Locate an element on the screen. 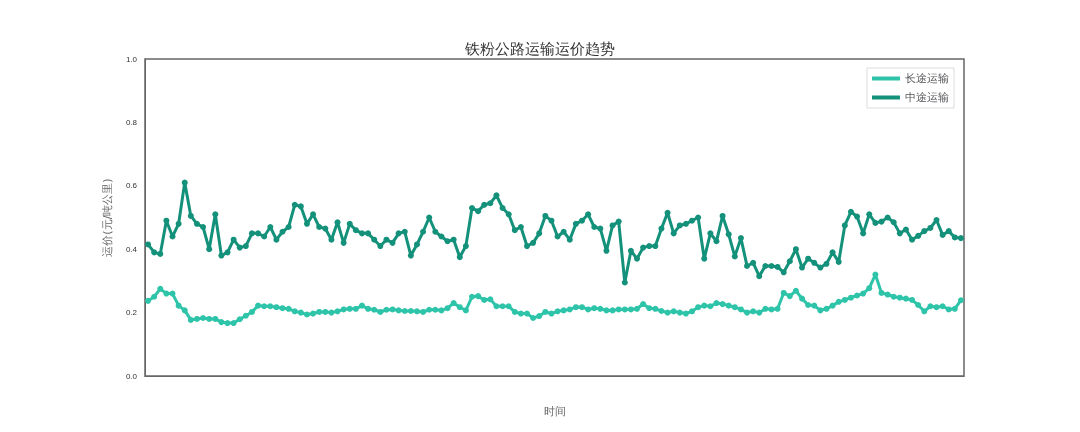  y-axis-title: 运价(元/吨公里) is located at coordinates (107, 217).